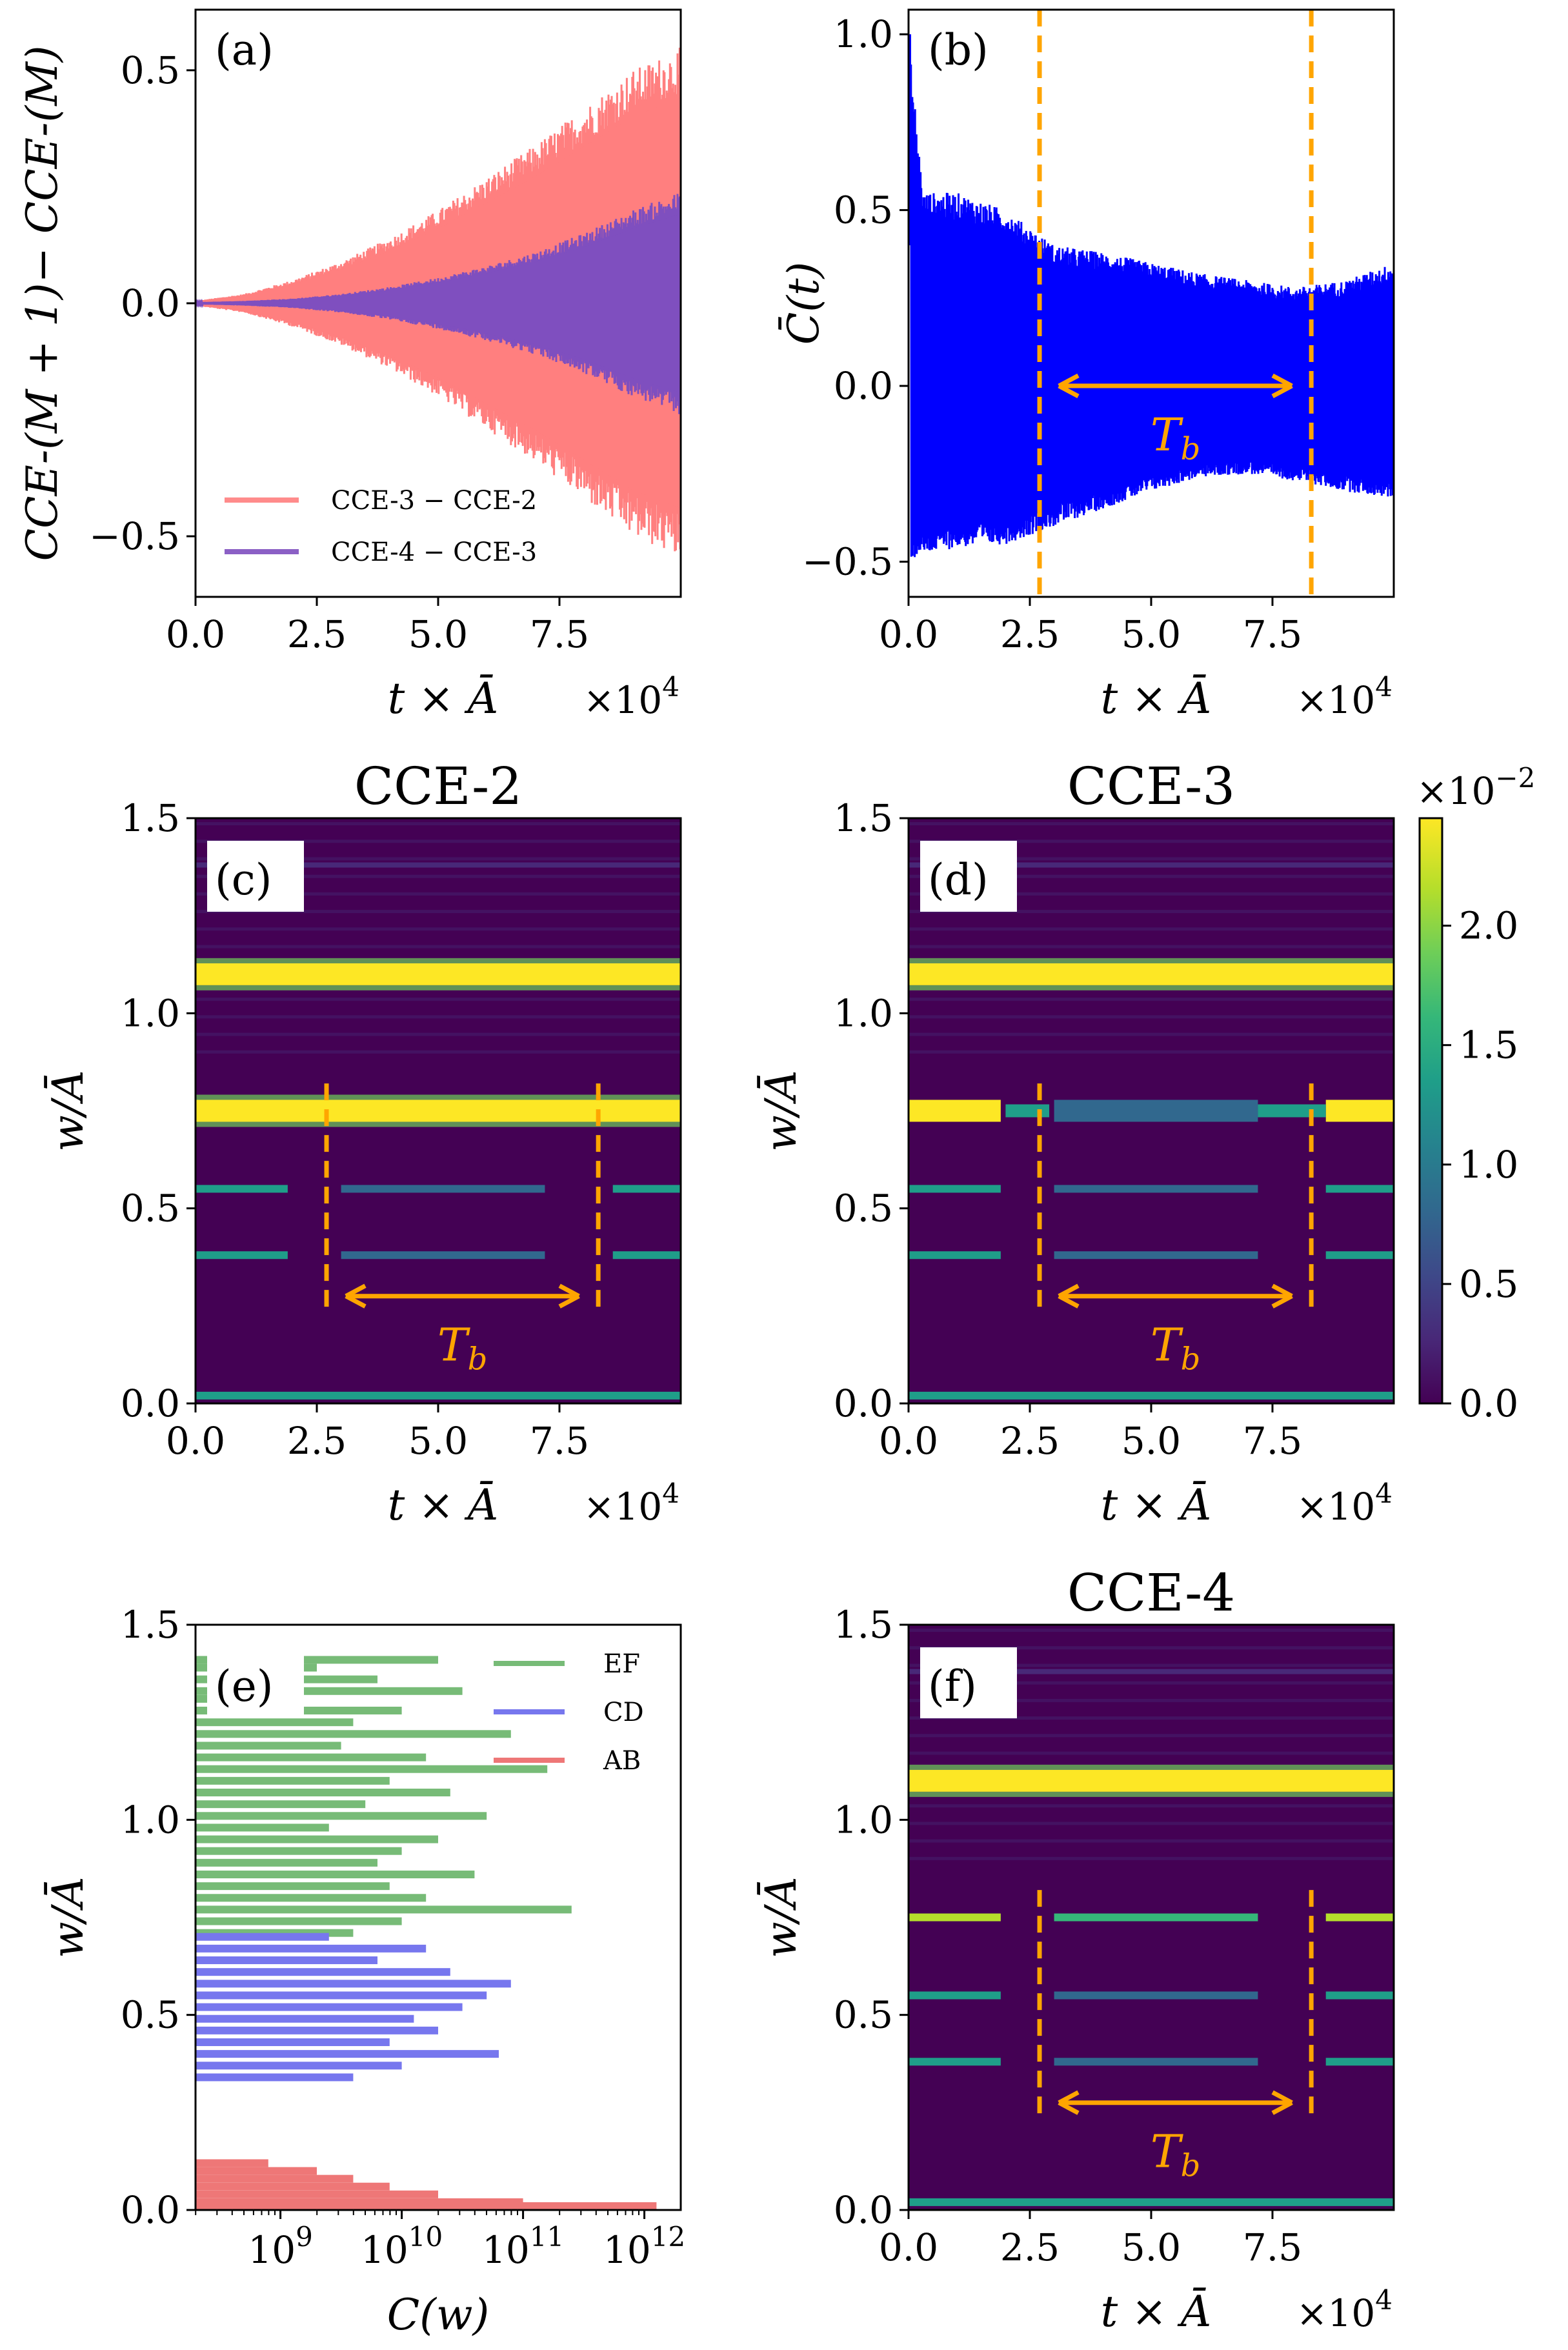 The height and width of the screenshot is (2350, 1568). Describe the element at coordinates (243, 880) in the screenshot. I see `panel-label-c: (c)` at that location.